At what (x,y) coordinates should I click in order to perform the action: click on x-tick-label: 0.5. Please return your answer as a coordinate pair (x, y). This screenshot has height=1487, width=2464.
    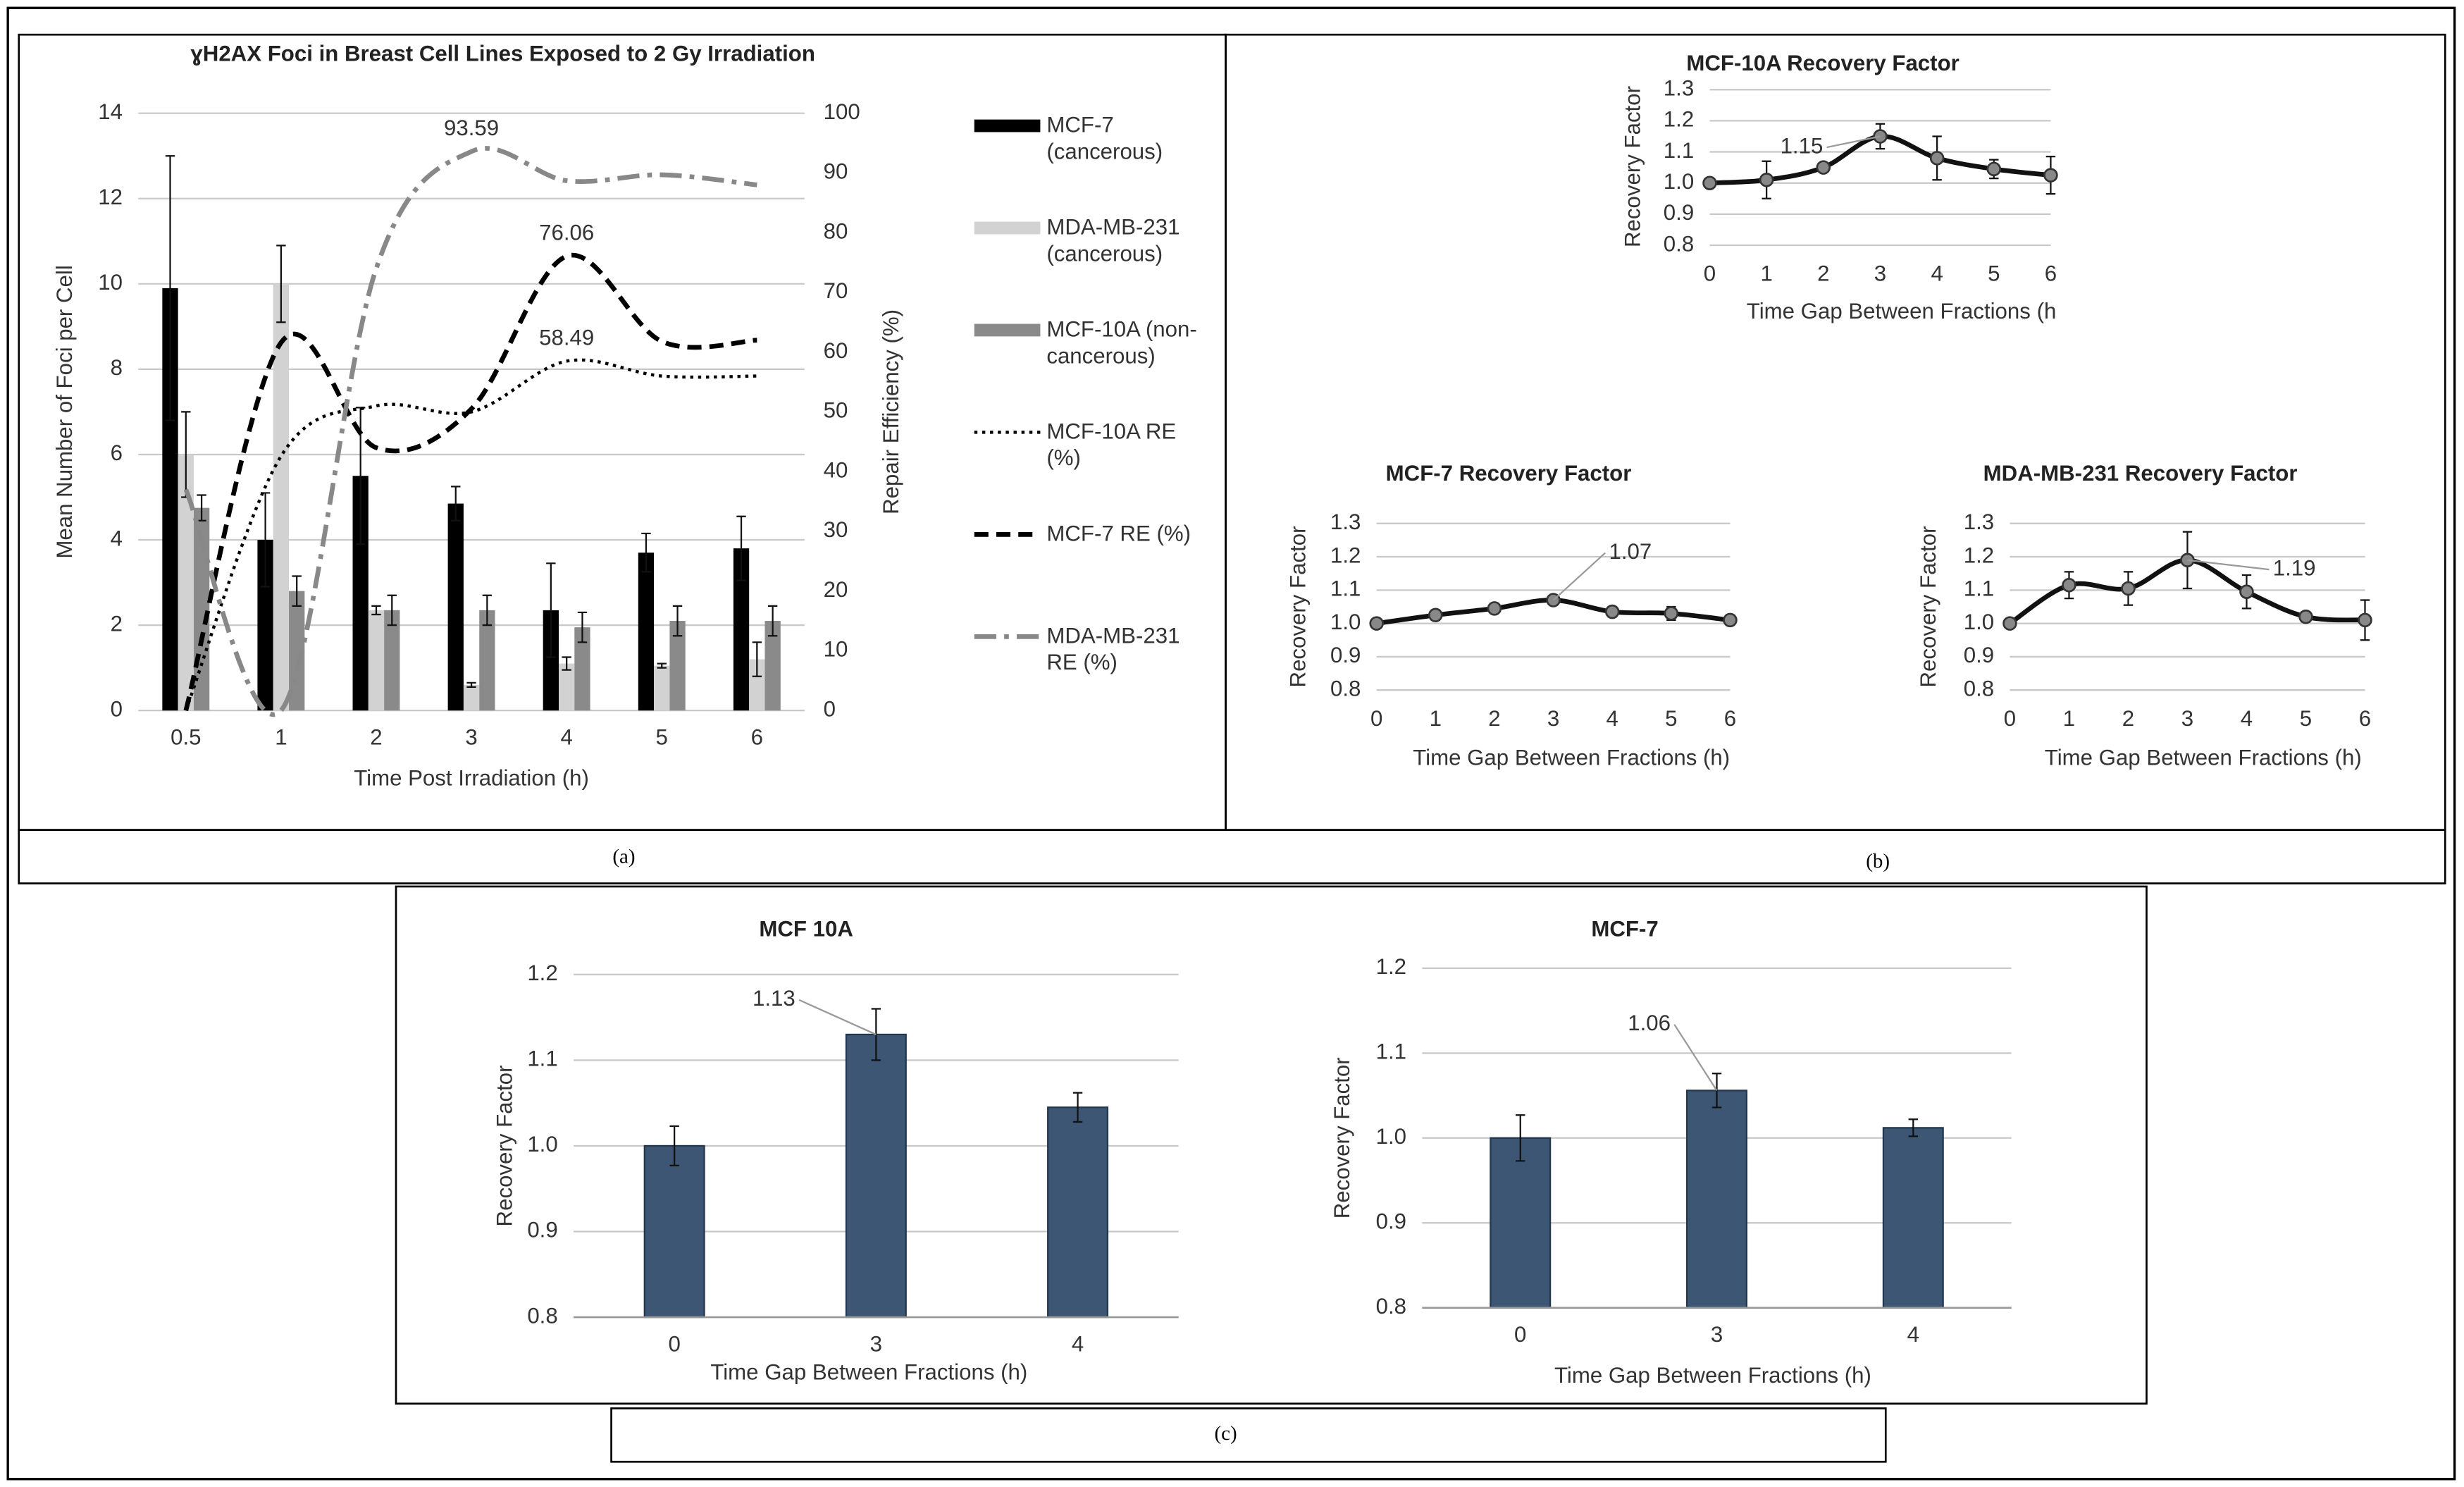
    Looking at the image, I should click on (186, 737).